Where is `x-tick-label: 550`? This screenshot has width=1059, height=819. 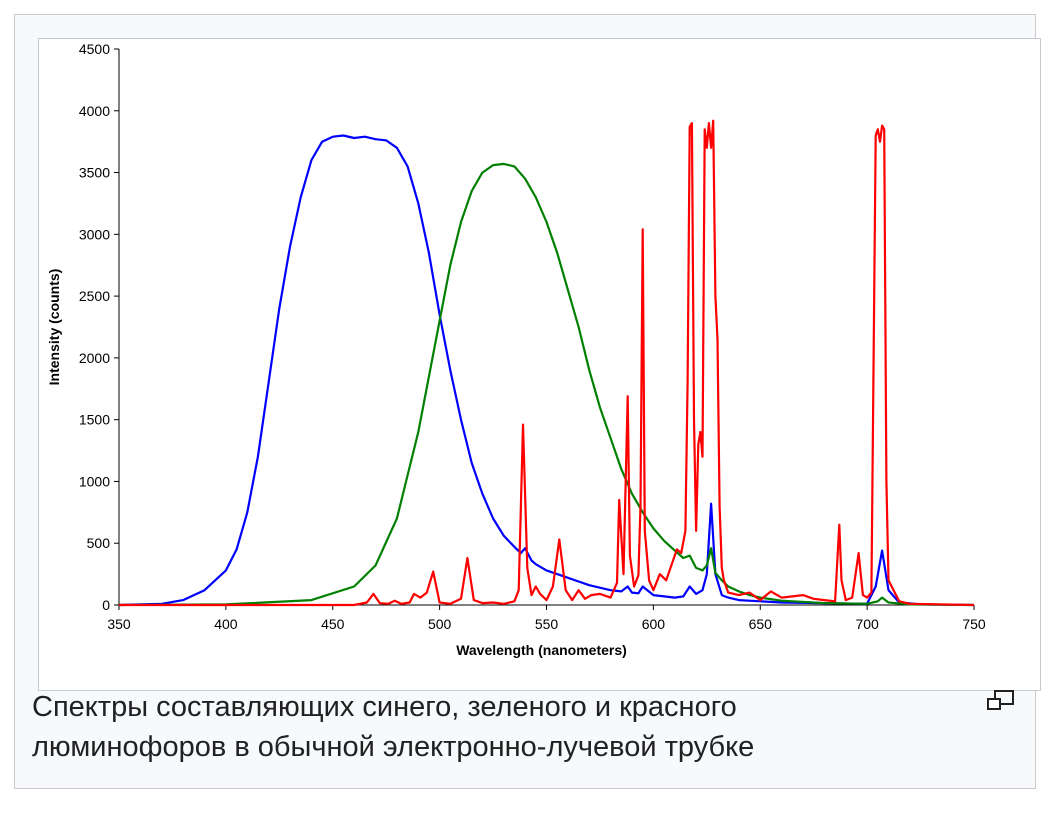 x-tick-label: 550 is located at coordinates (547, 624).